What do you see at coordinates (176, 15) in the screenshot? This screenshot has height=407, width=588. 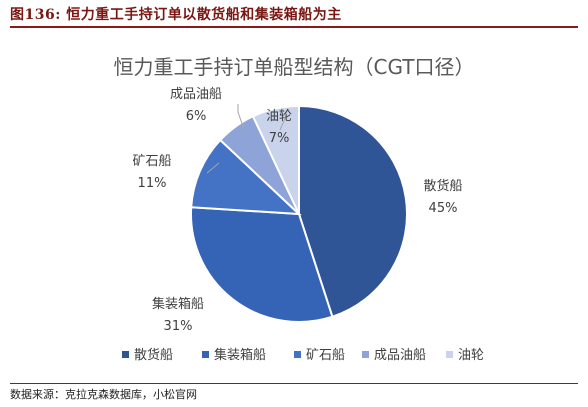 I see `figure-caption: 图136: 恒力重工手持订单以散货船和集装箱船为主` at bounding box center [176, 15].